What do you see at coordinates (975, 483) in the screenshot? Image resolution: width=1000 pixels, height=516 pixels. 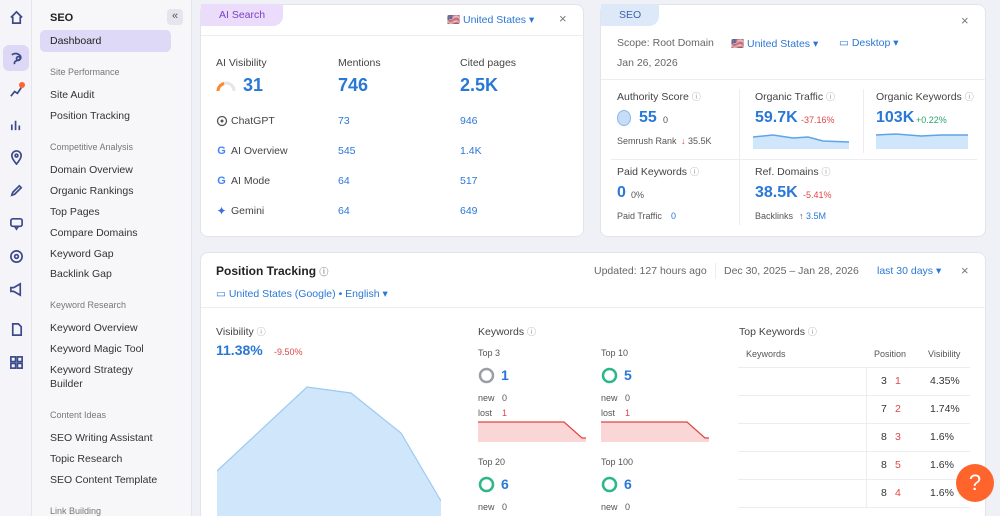 I see `help-button: ?` at bounding box center [975, 483].